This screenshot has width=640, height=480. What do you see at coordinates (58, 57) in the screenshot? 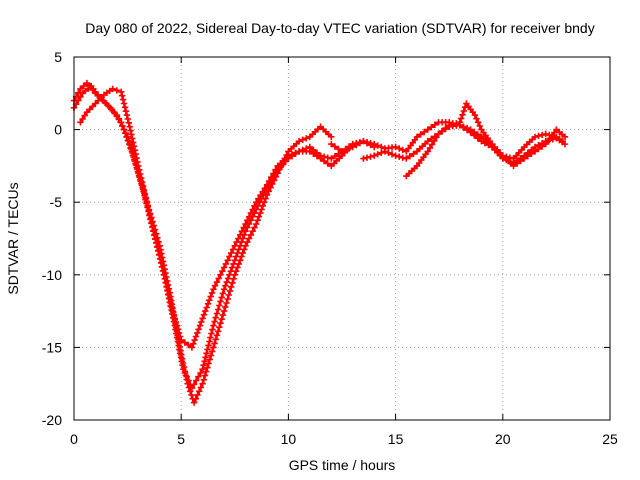
I see `y-tick-label: 5` at bounding box center [58, 57].